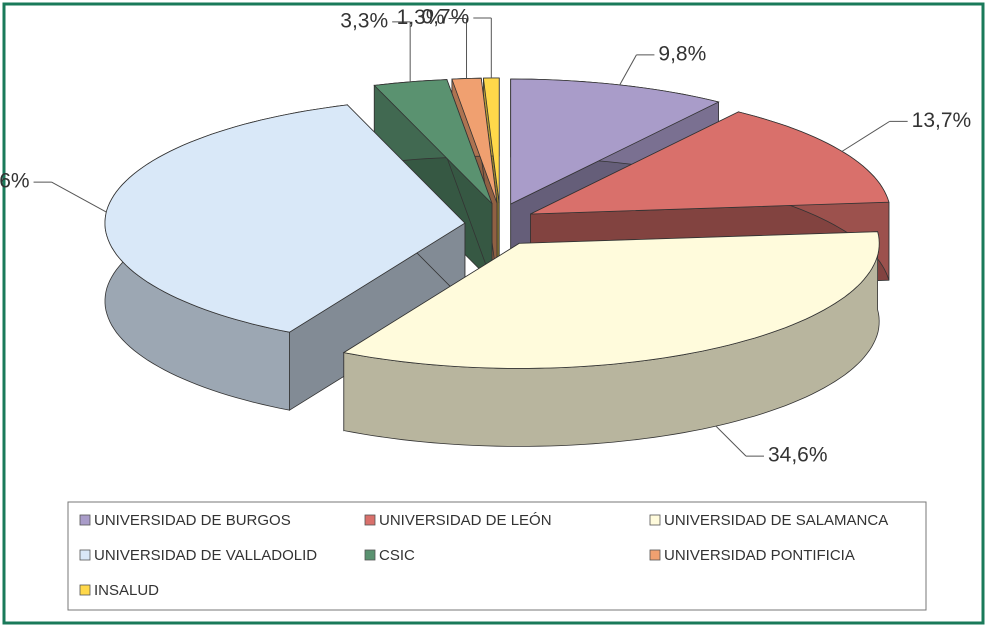 This screenshot has height=627, width=987. Describe the element at coordinates (192, 520) in the screenshot. I see `legend-label: UNIVERSIDAD DE BURGOS` at that location.